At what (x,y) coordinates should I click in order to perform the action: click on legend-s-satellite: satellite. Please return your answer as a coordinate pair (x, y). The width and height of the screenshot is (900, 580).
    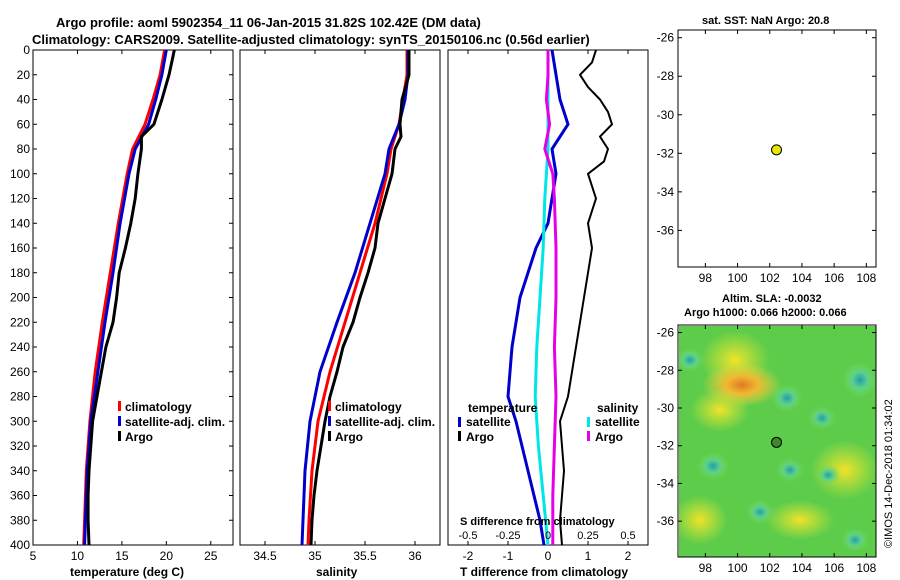
    Looking at the image, I should click on (617, 422).